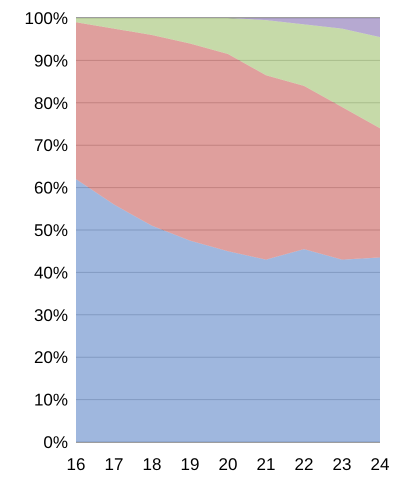 The height and width of the screenshot is (491, 402). I want to click on x-tick-label: 16, so click(76, 464).